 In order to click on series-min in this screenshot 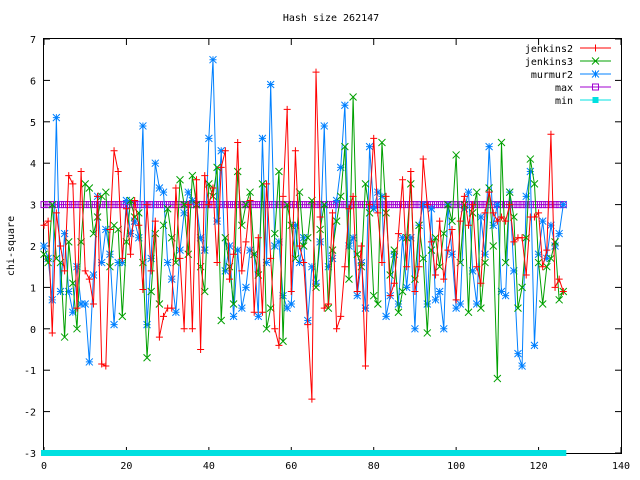, I will do `click(304, 453)`.